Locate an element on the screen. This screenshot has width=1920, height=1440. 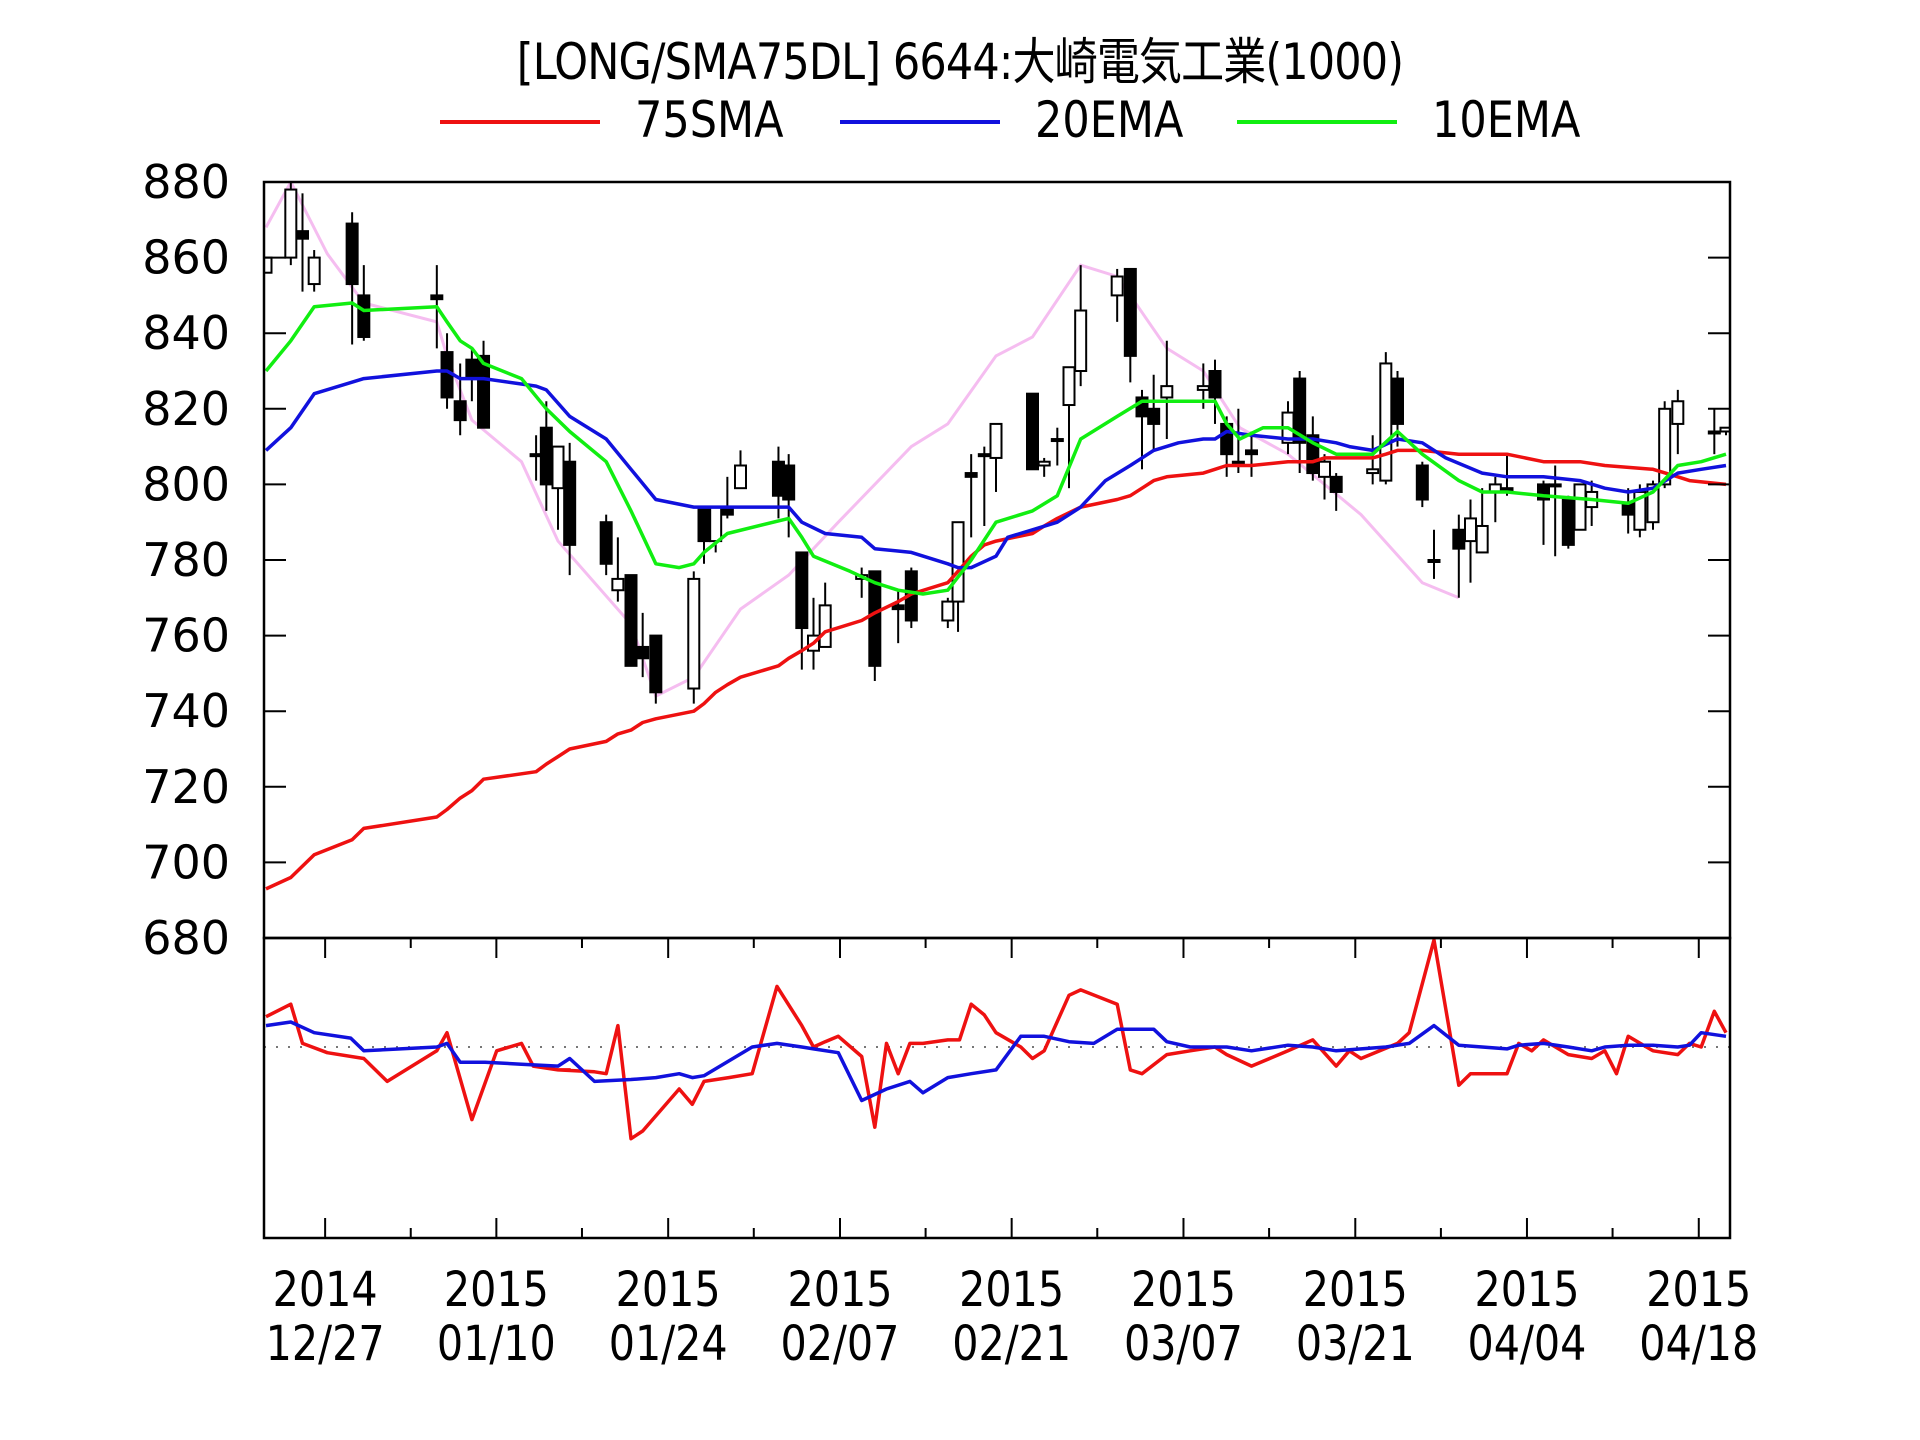
xtick-date-label: 02/21 is located at coordinates (1011, 1343).